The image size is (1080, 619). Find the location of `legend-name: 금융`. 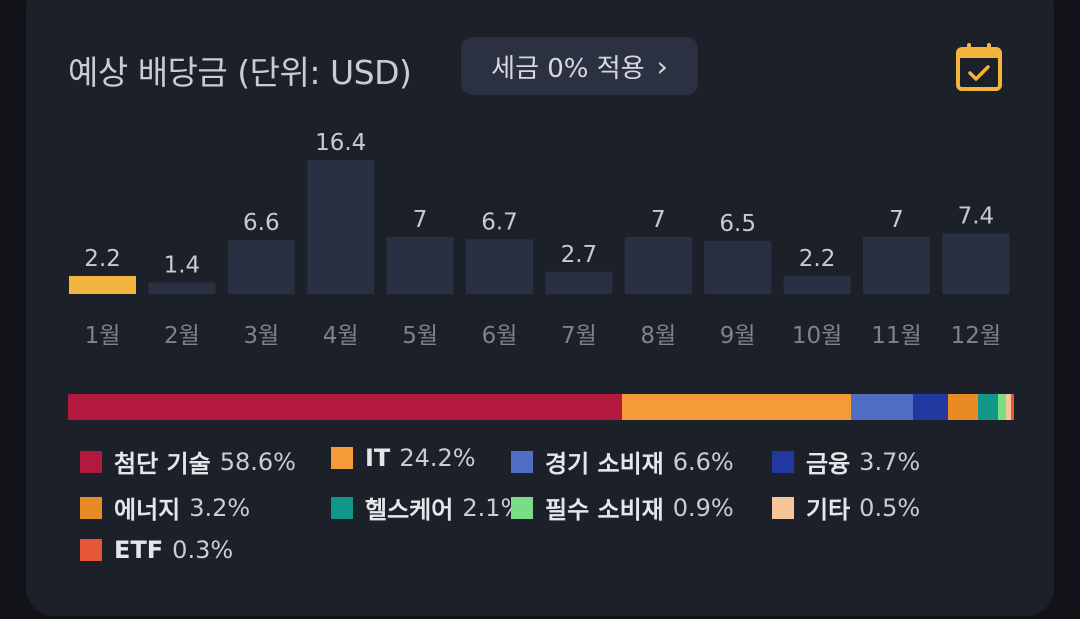

legend-name: 금융 is located at coordinates (828, 464).